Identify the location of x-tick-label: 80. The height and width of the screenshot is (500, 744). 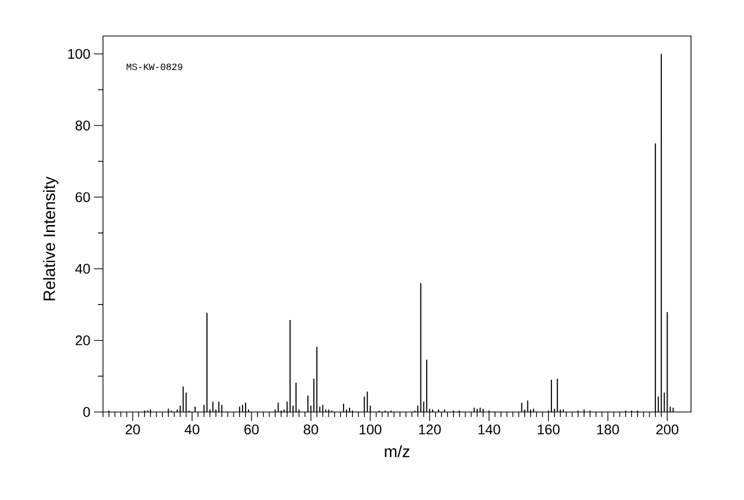
(311, 429).